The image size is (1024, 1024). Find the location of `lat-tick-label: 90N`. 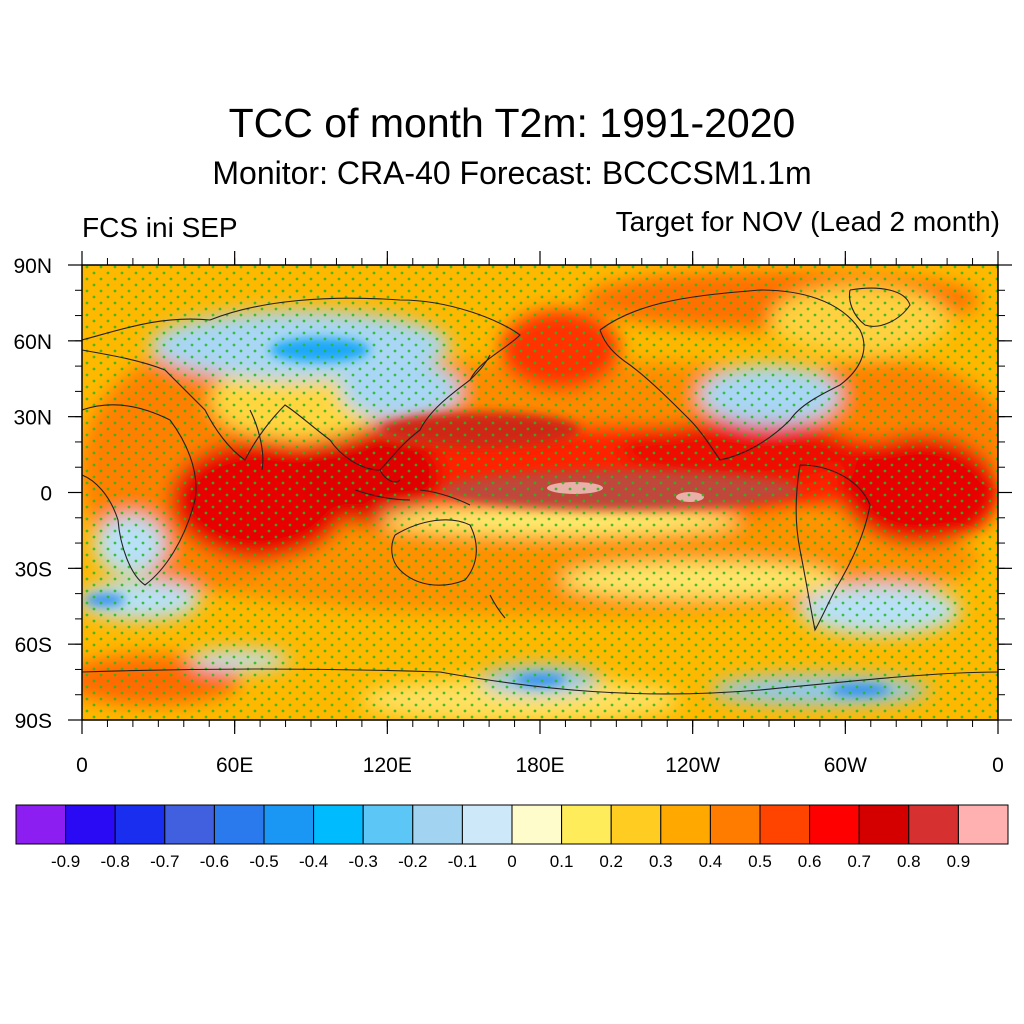

lat-tick-label: 90N is located at coordinates (32, 266).